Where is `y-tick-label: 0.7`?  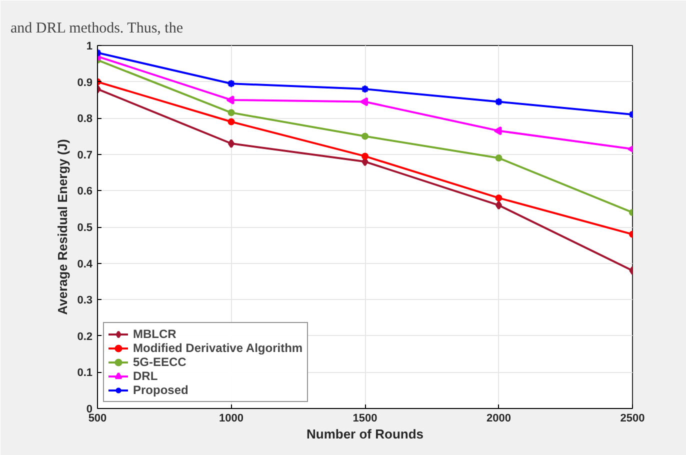 y-tick-label: 0.7 is located at coordinates (85, 155).